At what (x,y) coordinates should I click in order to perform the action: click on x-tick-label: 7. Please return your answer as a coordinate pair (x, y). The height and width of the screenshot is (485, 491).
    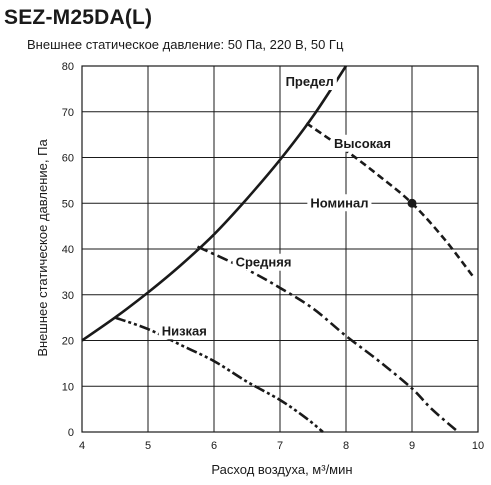
    Looking at the image, I should click on (280, 446).